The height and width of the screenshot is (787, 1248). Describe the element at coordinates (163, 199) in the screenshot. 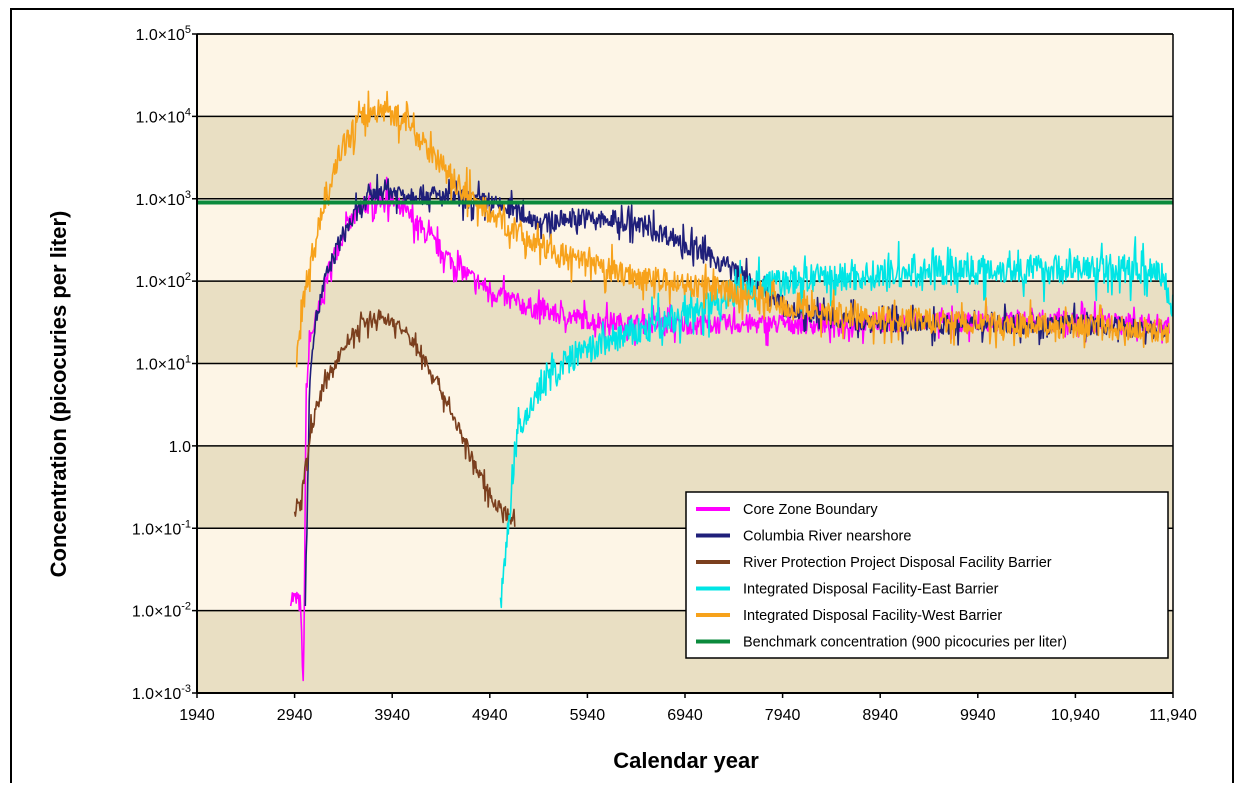

I see `y-tick-label: 1.0×10³` at that location.